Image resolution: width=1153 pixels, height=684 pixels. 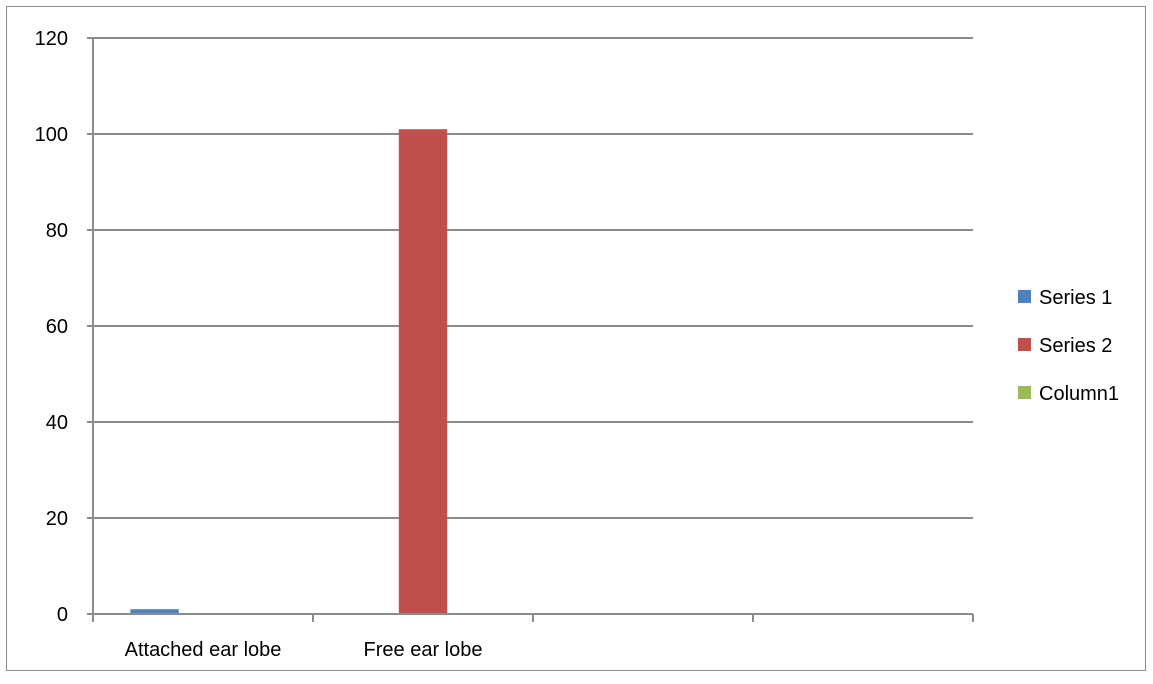 What do you see at coordinates (51, 39) in the screenshot?
I see `y-tick-label-120: 120` at bounding box center [51, 39].